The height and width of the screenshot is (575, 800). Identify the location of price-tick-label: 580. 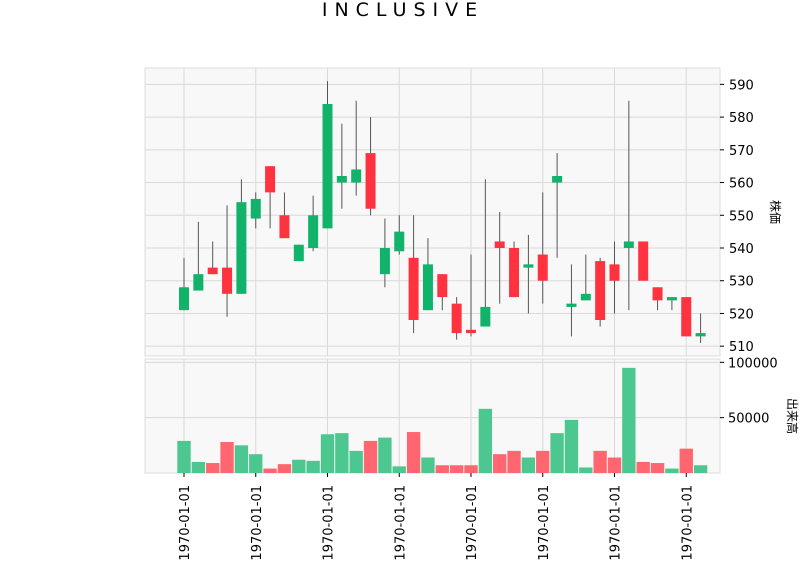
(741, 118).